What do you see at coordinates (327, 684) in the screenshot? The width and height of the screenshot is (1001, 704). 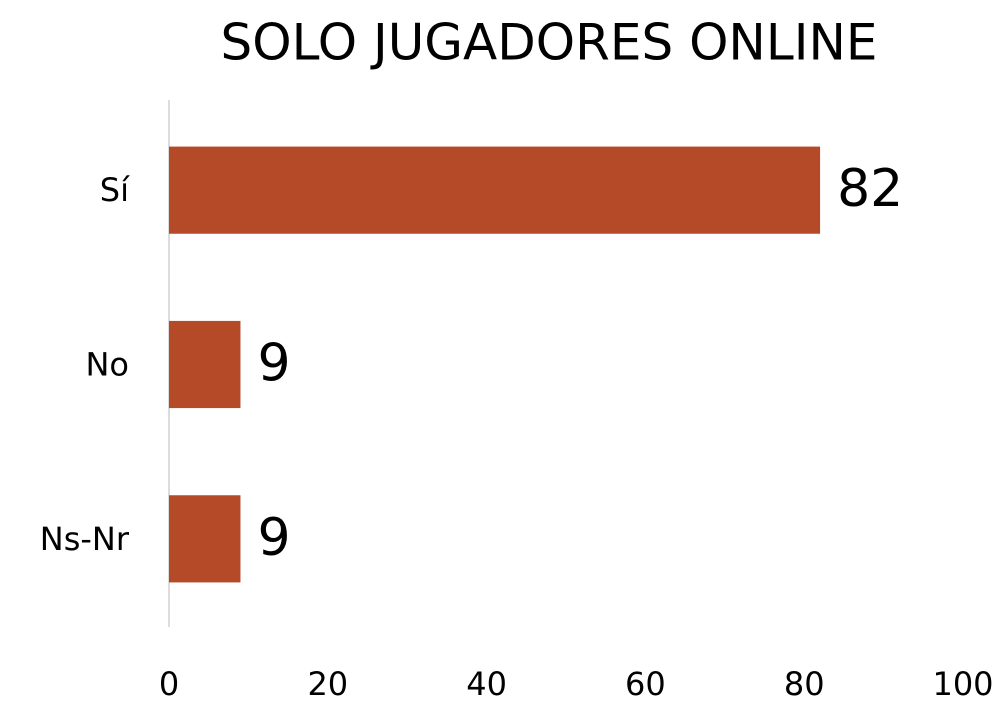 I see `x-tick-label: 20` at bounding box center [327, 684].